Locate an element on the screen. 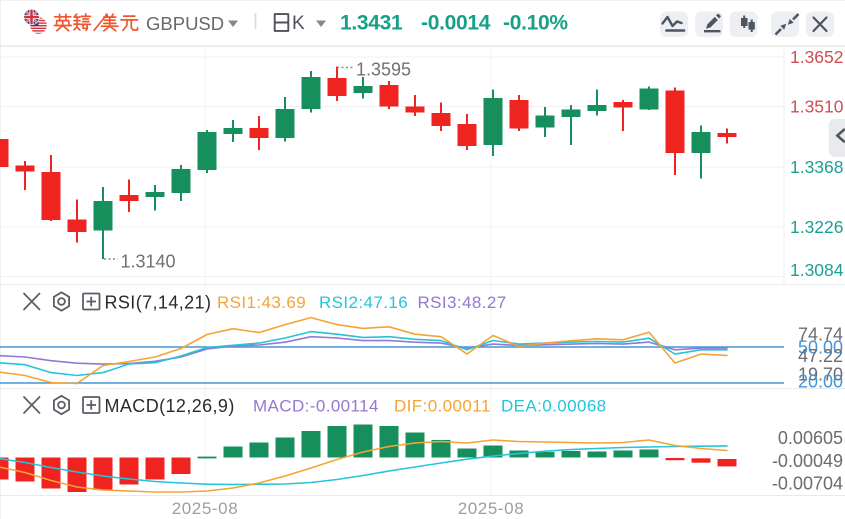  svg-text: 1.3652 is located at coordinates (817, 57).